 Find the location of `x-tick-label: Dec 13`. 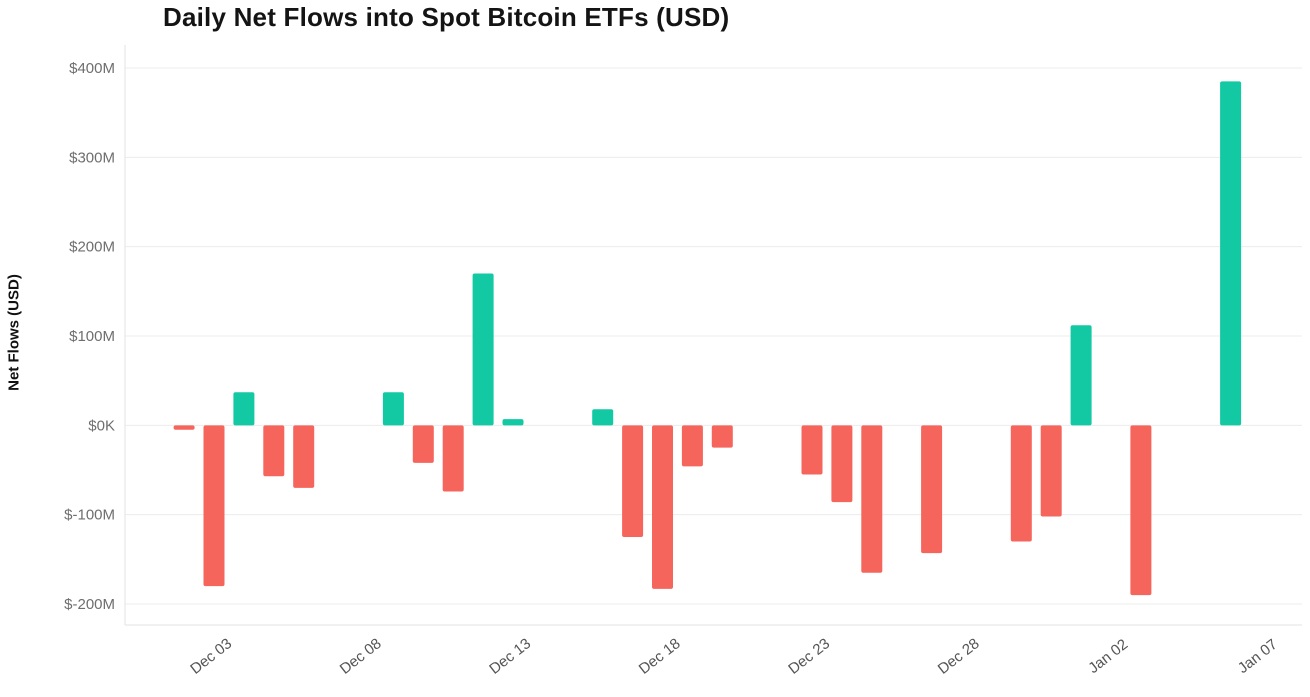

x-tick-label: Dec 13 is located at coordinates (510, 656).